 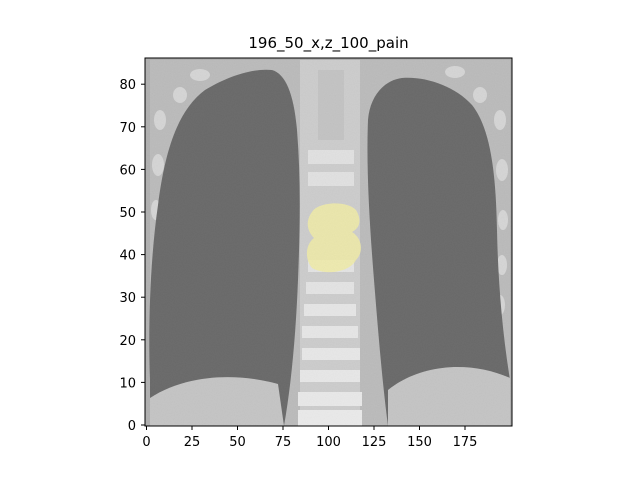 What do you see at coordinates (237, 442) in the screenshot?
I see `x-tick-label: 50` at bounding box center [237, 442].